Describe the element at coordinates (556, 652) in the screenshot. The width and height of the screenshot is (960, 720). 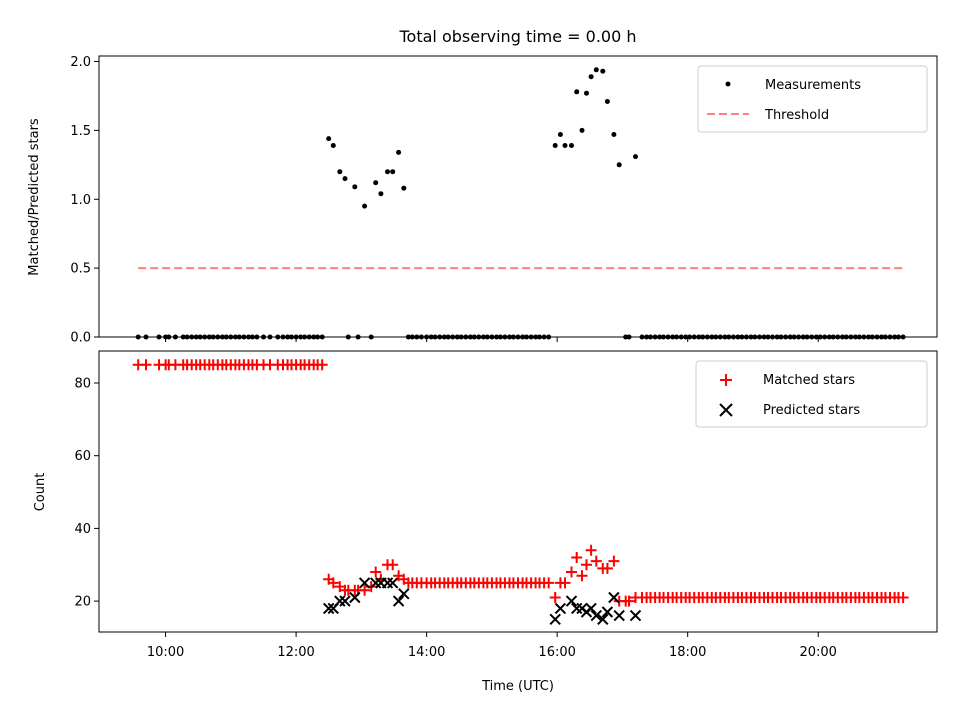
I see `x-tick-label: 16:00` at that location.